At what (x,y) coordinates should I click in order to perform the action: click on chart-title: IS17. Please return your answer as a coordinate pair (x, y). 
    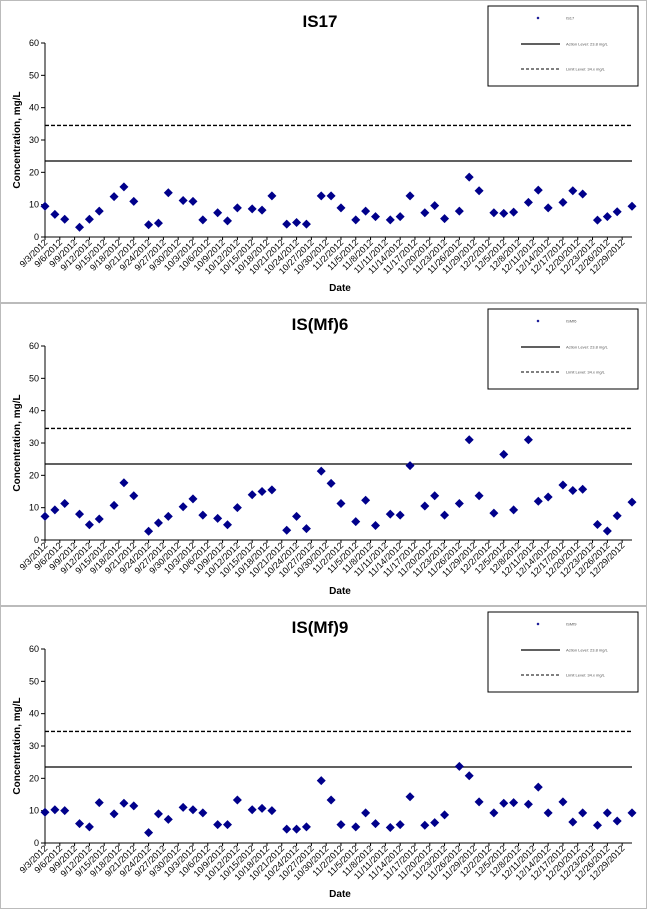
    Looking at the image, I should click on (320, 21).